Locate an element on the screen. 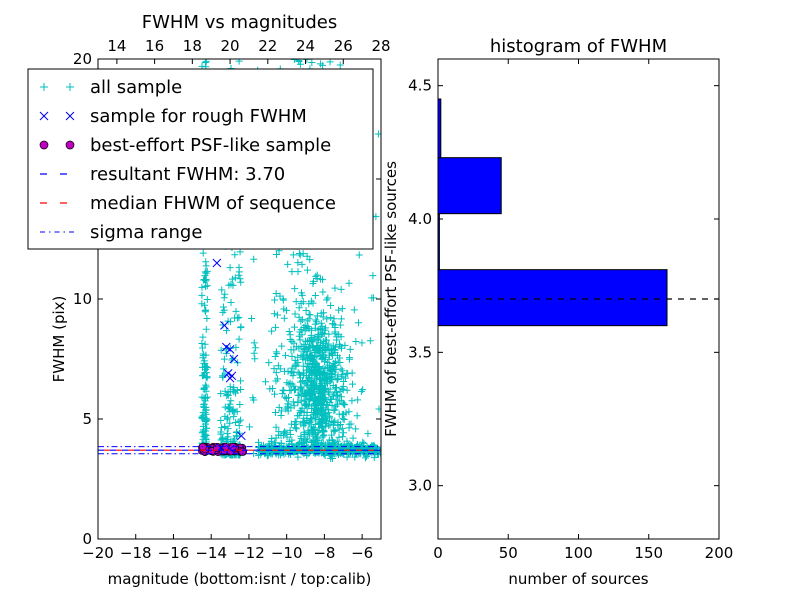  x-tick-label: −6 is located at coordinates (362, 553).